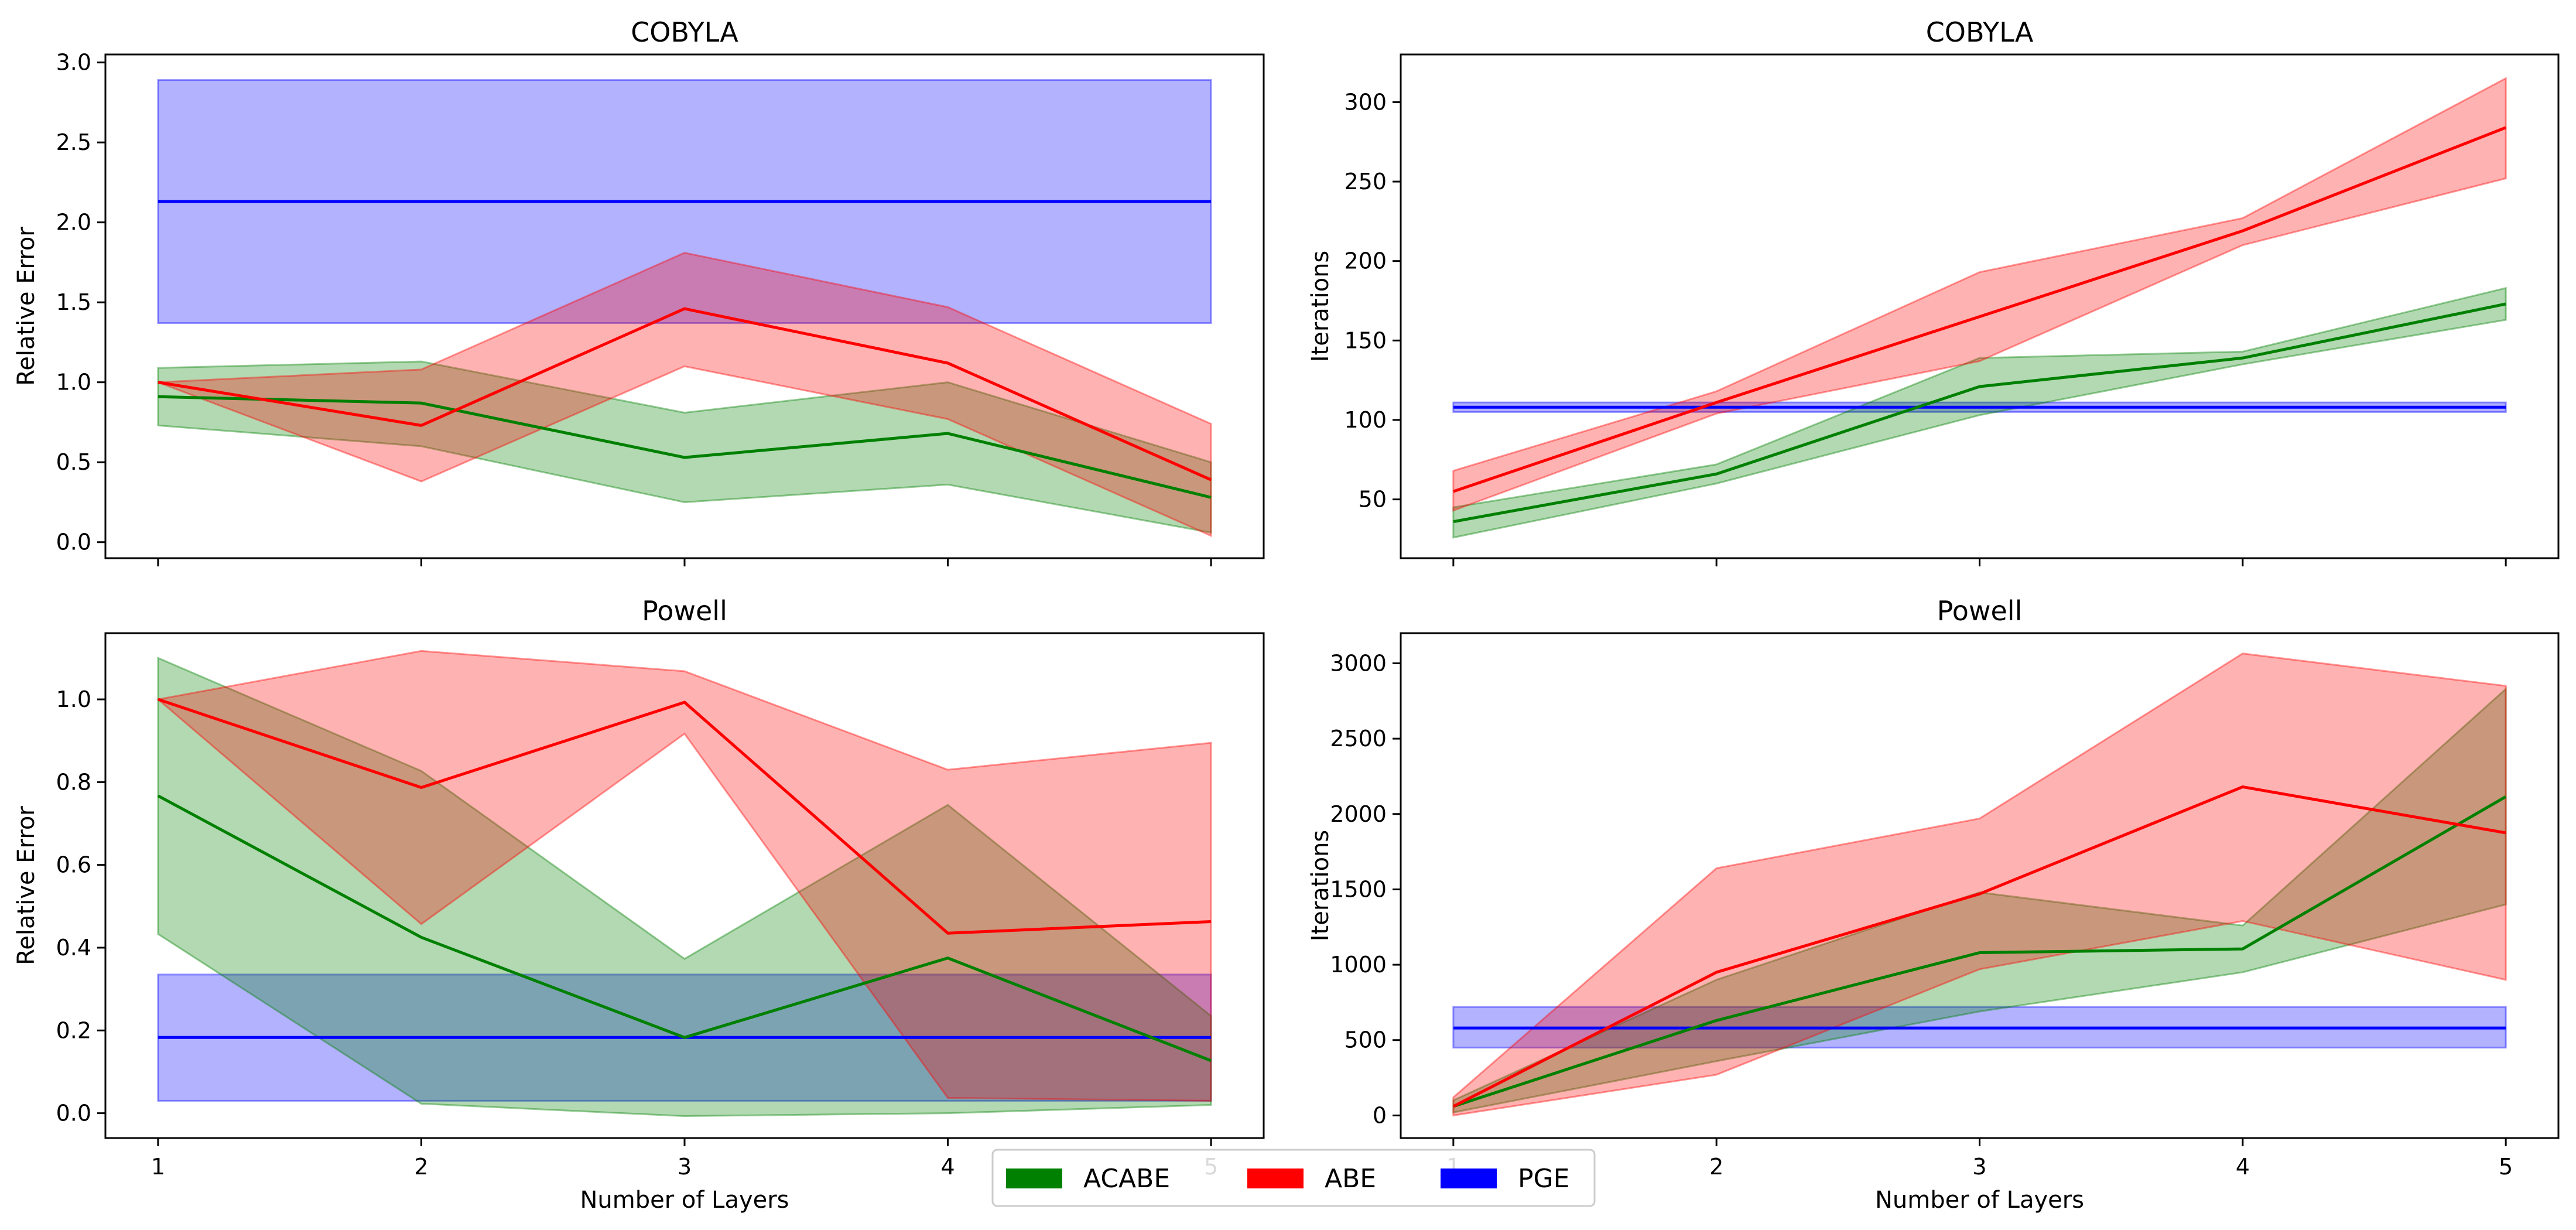  What do you see at coordinates (1543, 1179) in the screenshot?
I see `legend-label-pge: PGE` at bounding box center [1543, 1179].